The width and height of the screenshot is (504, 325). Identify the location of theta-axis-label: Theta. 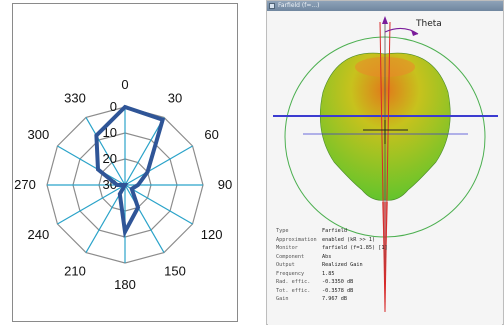
(429, 24).